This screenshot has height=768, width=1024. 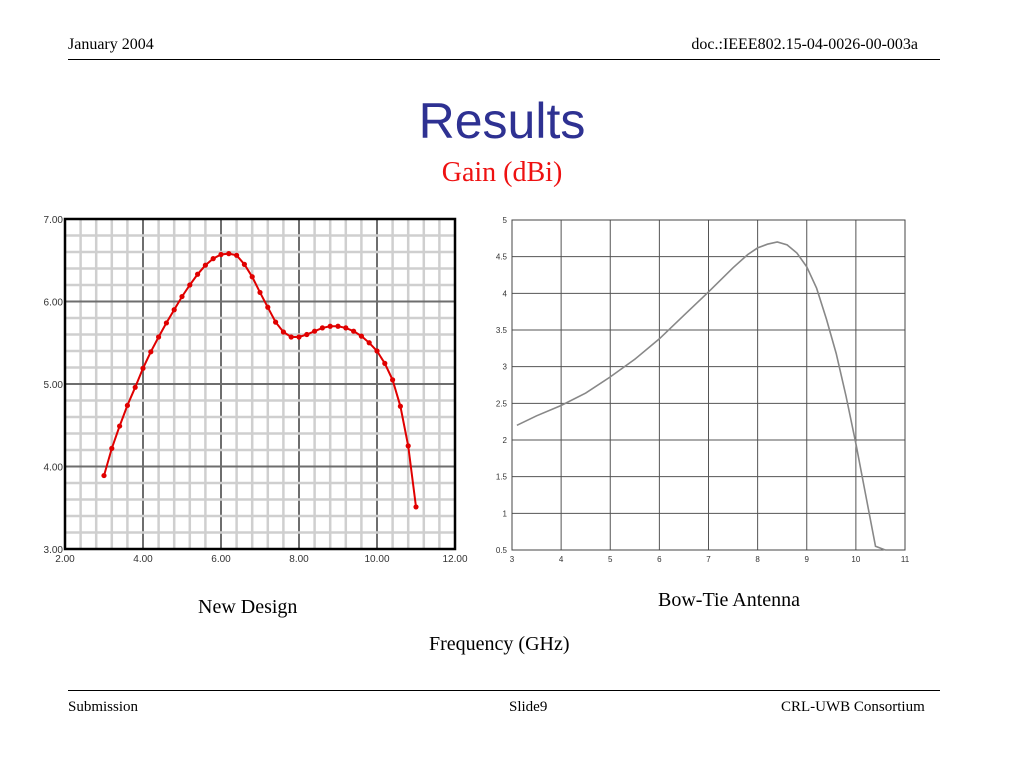 I want to click on slide-subtitle: Gain (dBi), so click(x=502, y=172).